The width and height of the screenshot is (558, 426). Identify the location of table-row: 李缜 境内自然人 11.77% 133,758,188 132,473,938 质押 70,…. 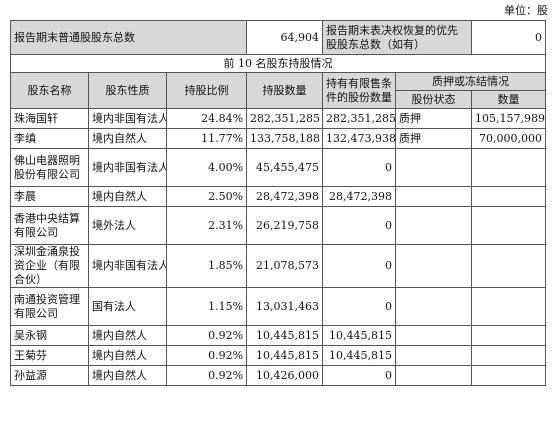
(278, 138).